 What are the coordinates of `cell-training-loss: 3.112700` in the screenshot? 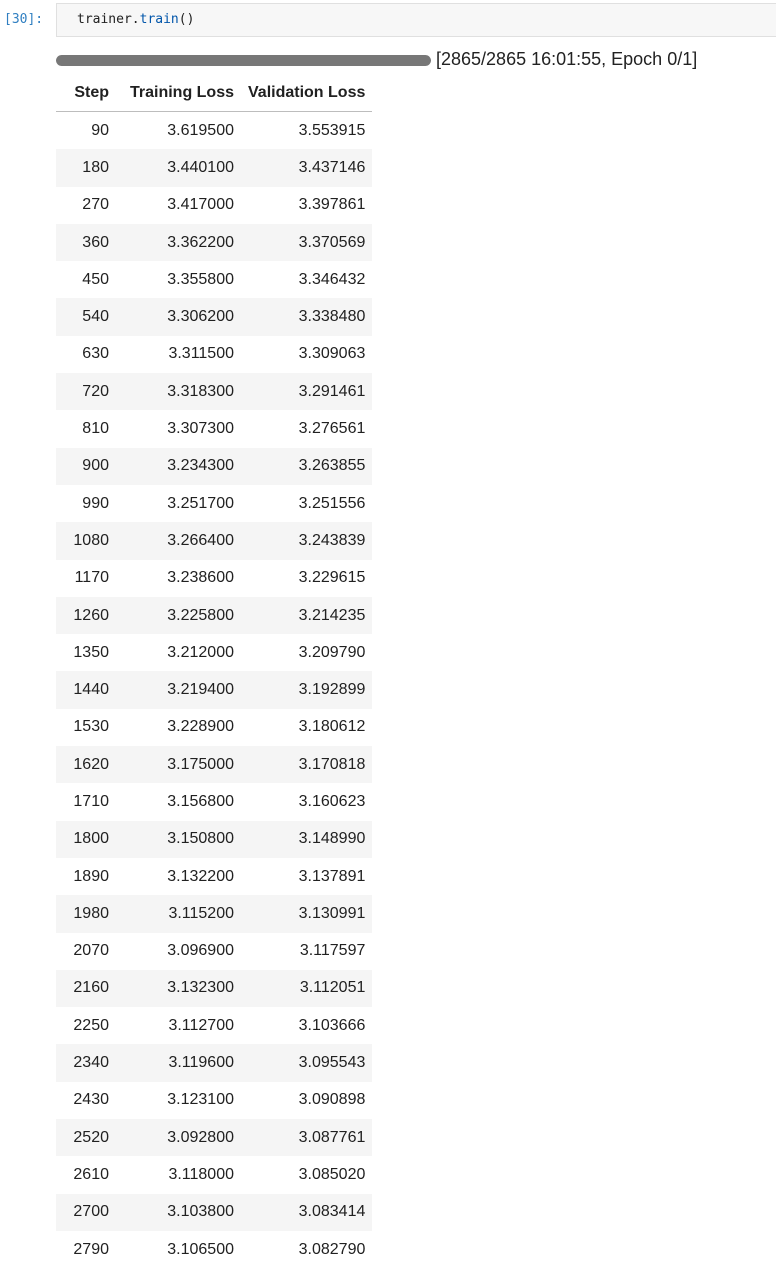 It's located at (178, 1025).